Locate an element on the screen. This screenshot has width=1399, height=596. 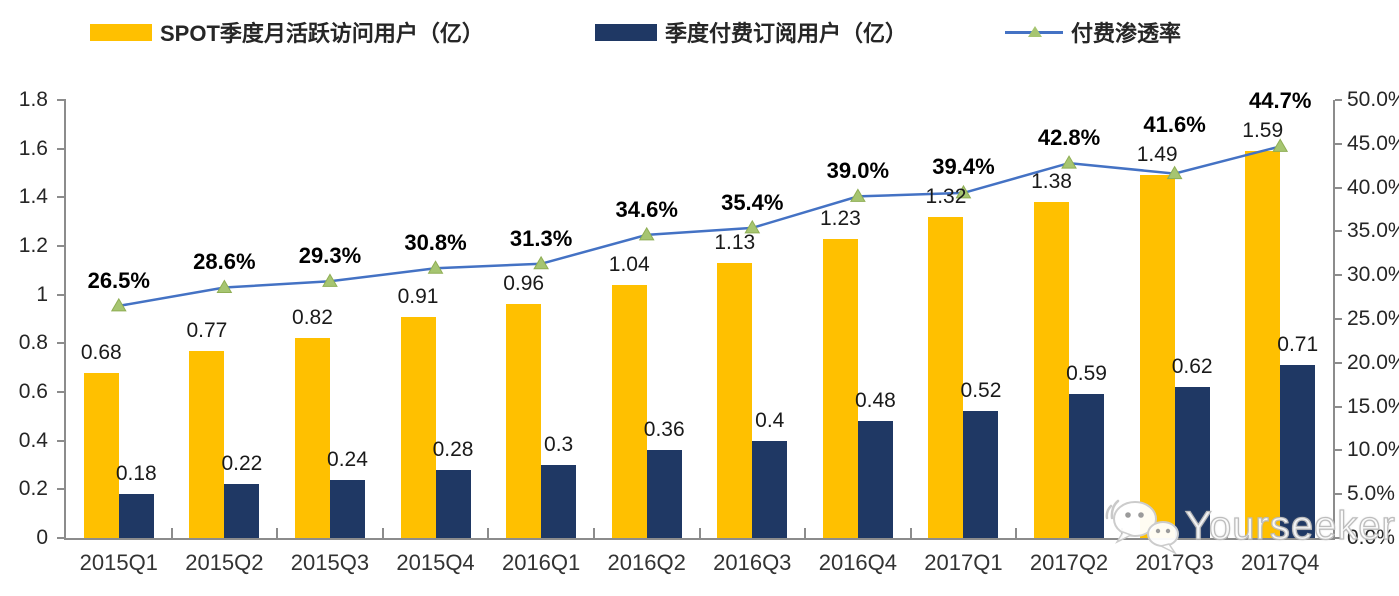
x-axis-category-label: 2015Q4 is located at coordinates (435, 562).